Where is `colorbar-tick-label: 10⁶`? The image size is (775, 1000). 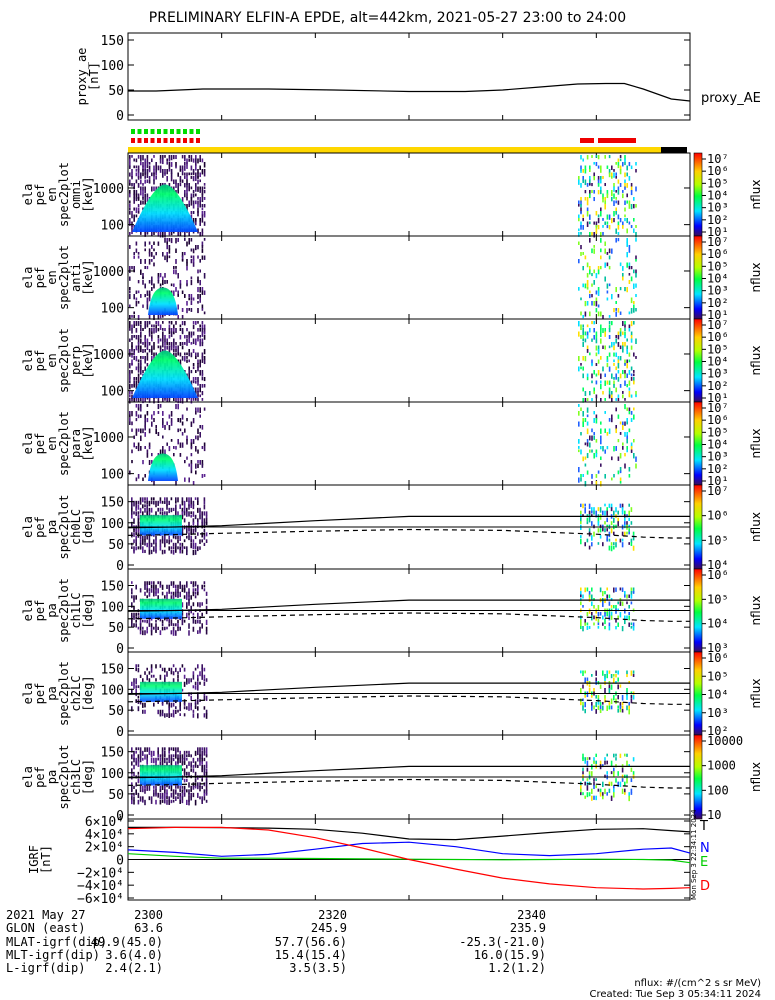 colorbar-tick-label: 10⁶ is located at coordinates (718, 337).